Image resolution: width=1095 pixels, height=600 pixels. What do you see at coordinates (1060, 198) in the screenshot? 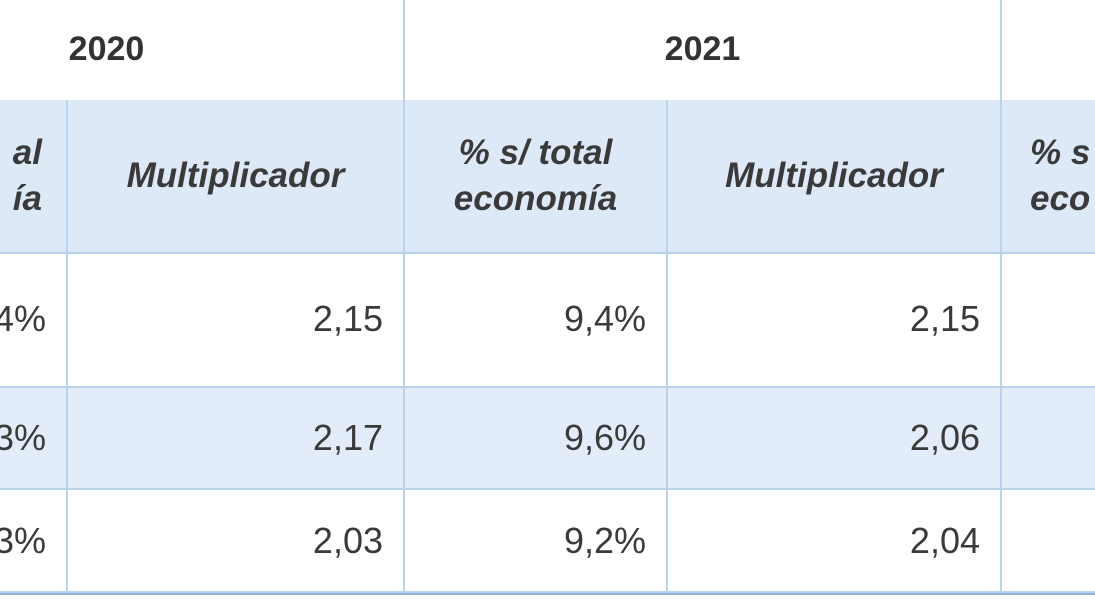
I see `column-header: eco` at bounding box center [1060, 198].